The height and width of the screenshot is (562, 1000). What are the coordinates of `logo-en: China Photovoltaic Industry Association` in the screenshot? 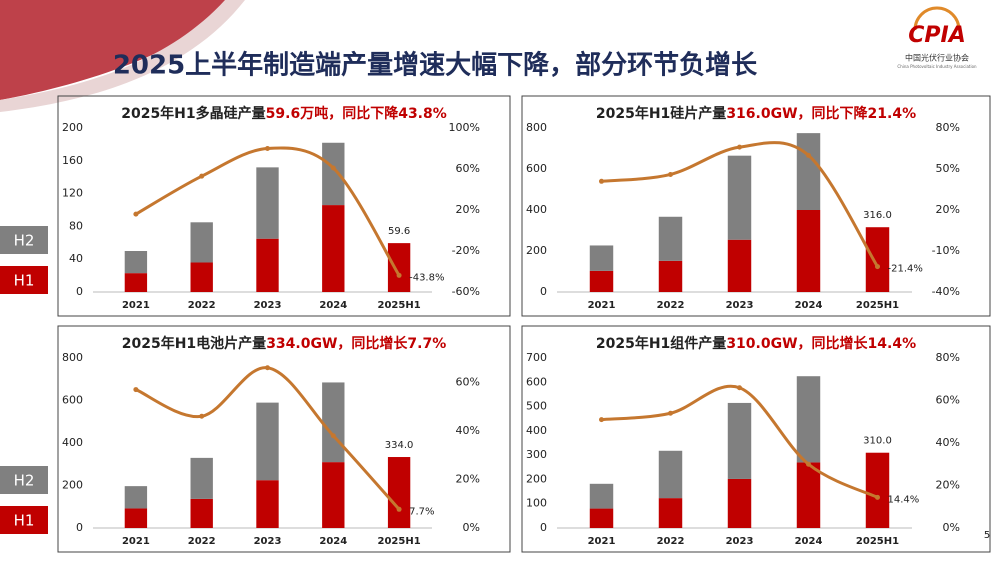 It's located at (937, 66).